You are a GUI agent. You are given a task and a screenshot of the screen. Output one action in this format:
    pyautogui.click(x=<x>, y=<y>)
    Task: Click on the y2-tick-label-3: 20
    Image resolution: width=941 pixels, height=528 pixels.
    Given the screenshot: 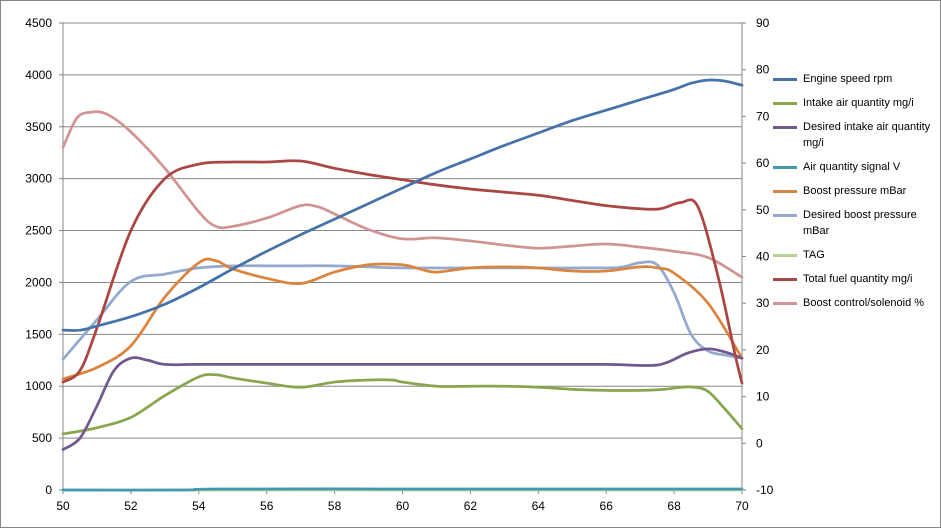 What is the action you would take?
    pyautogui.click(x=763, y=350)
    